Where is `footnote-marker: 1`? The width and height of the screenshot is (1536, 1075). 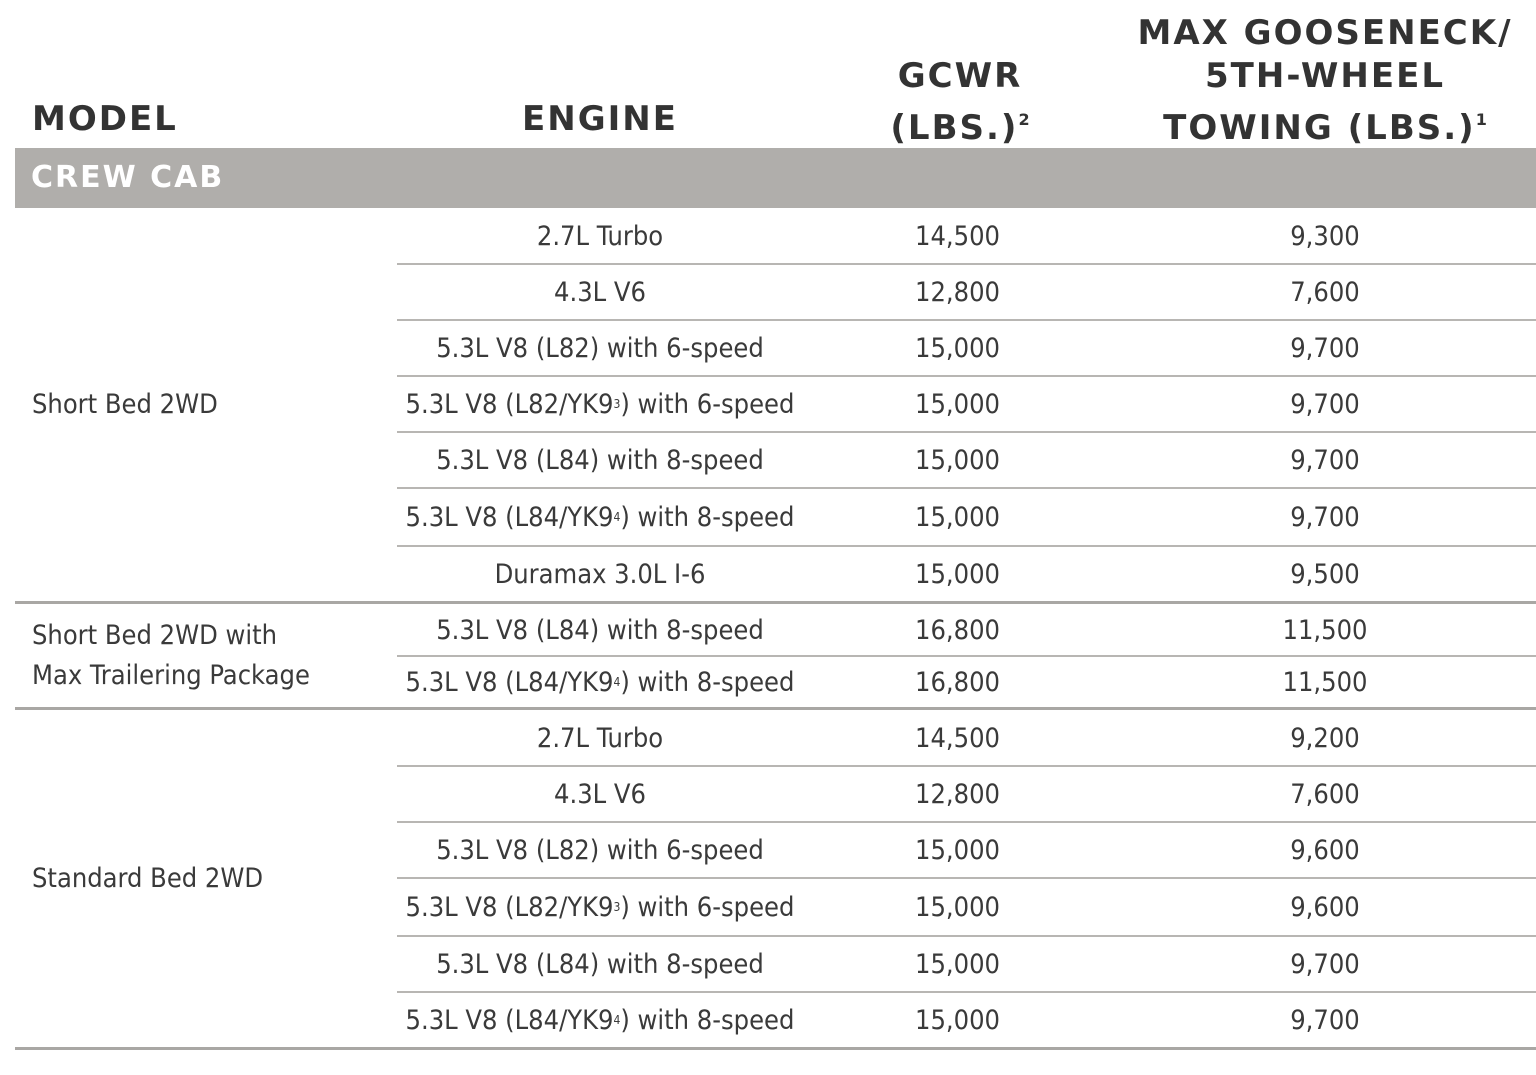 footnote-marker: 1 is located at coordinates (1481, 119).